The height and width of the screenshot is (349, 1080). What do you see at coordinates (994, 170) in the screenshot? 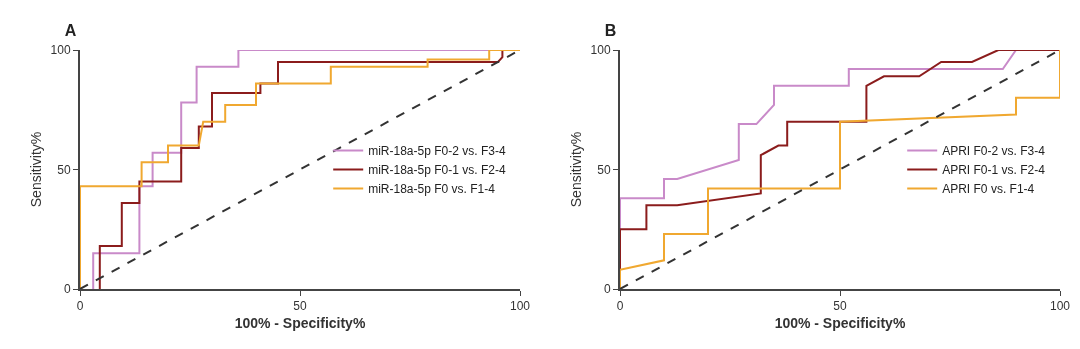
I see `legend-label: APRI F0-1 vs. F2-4` at bounding box center [994, 170].